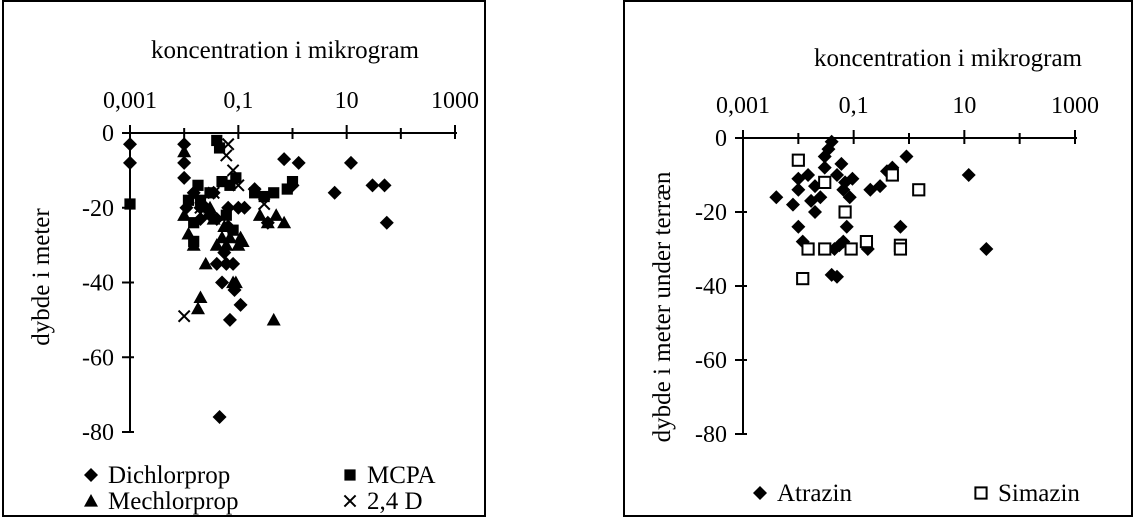 Image resolution: width=1135 pixels, height=519 pixels. What do you see at coordinates (91, 475) in the screenshot?
I see `legend-marker-dichlorprop` at bounding box center [91, 475].